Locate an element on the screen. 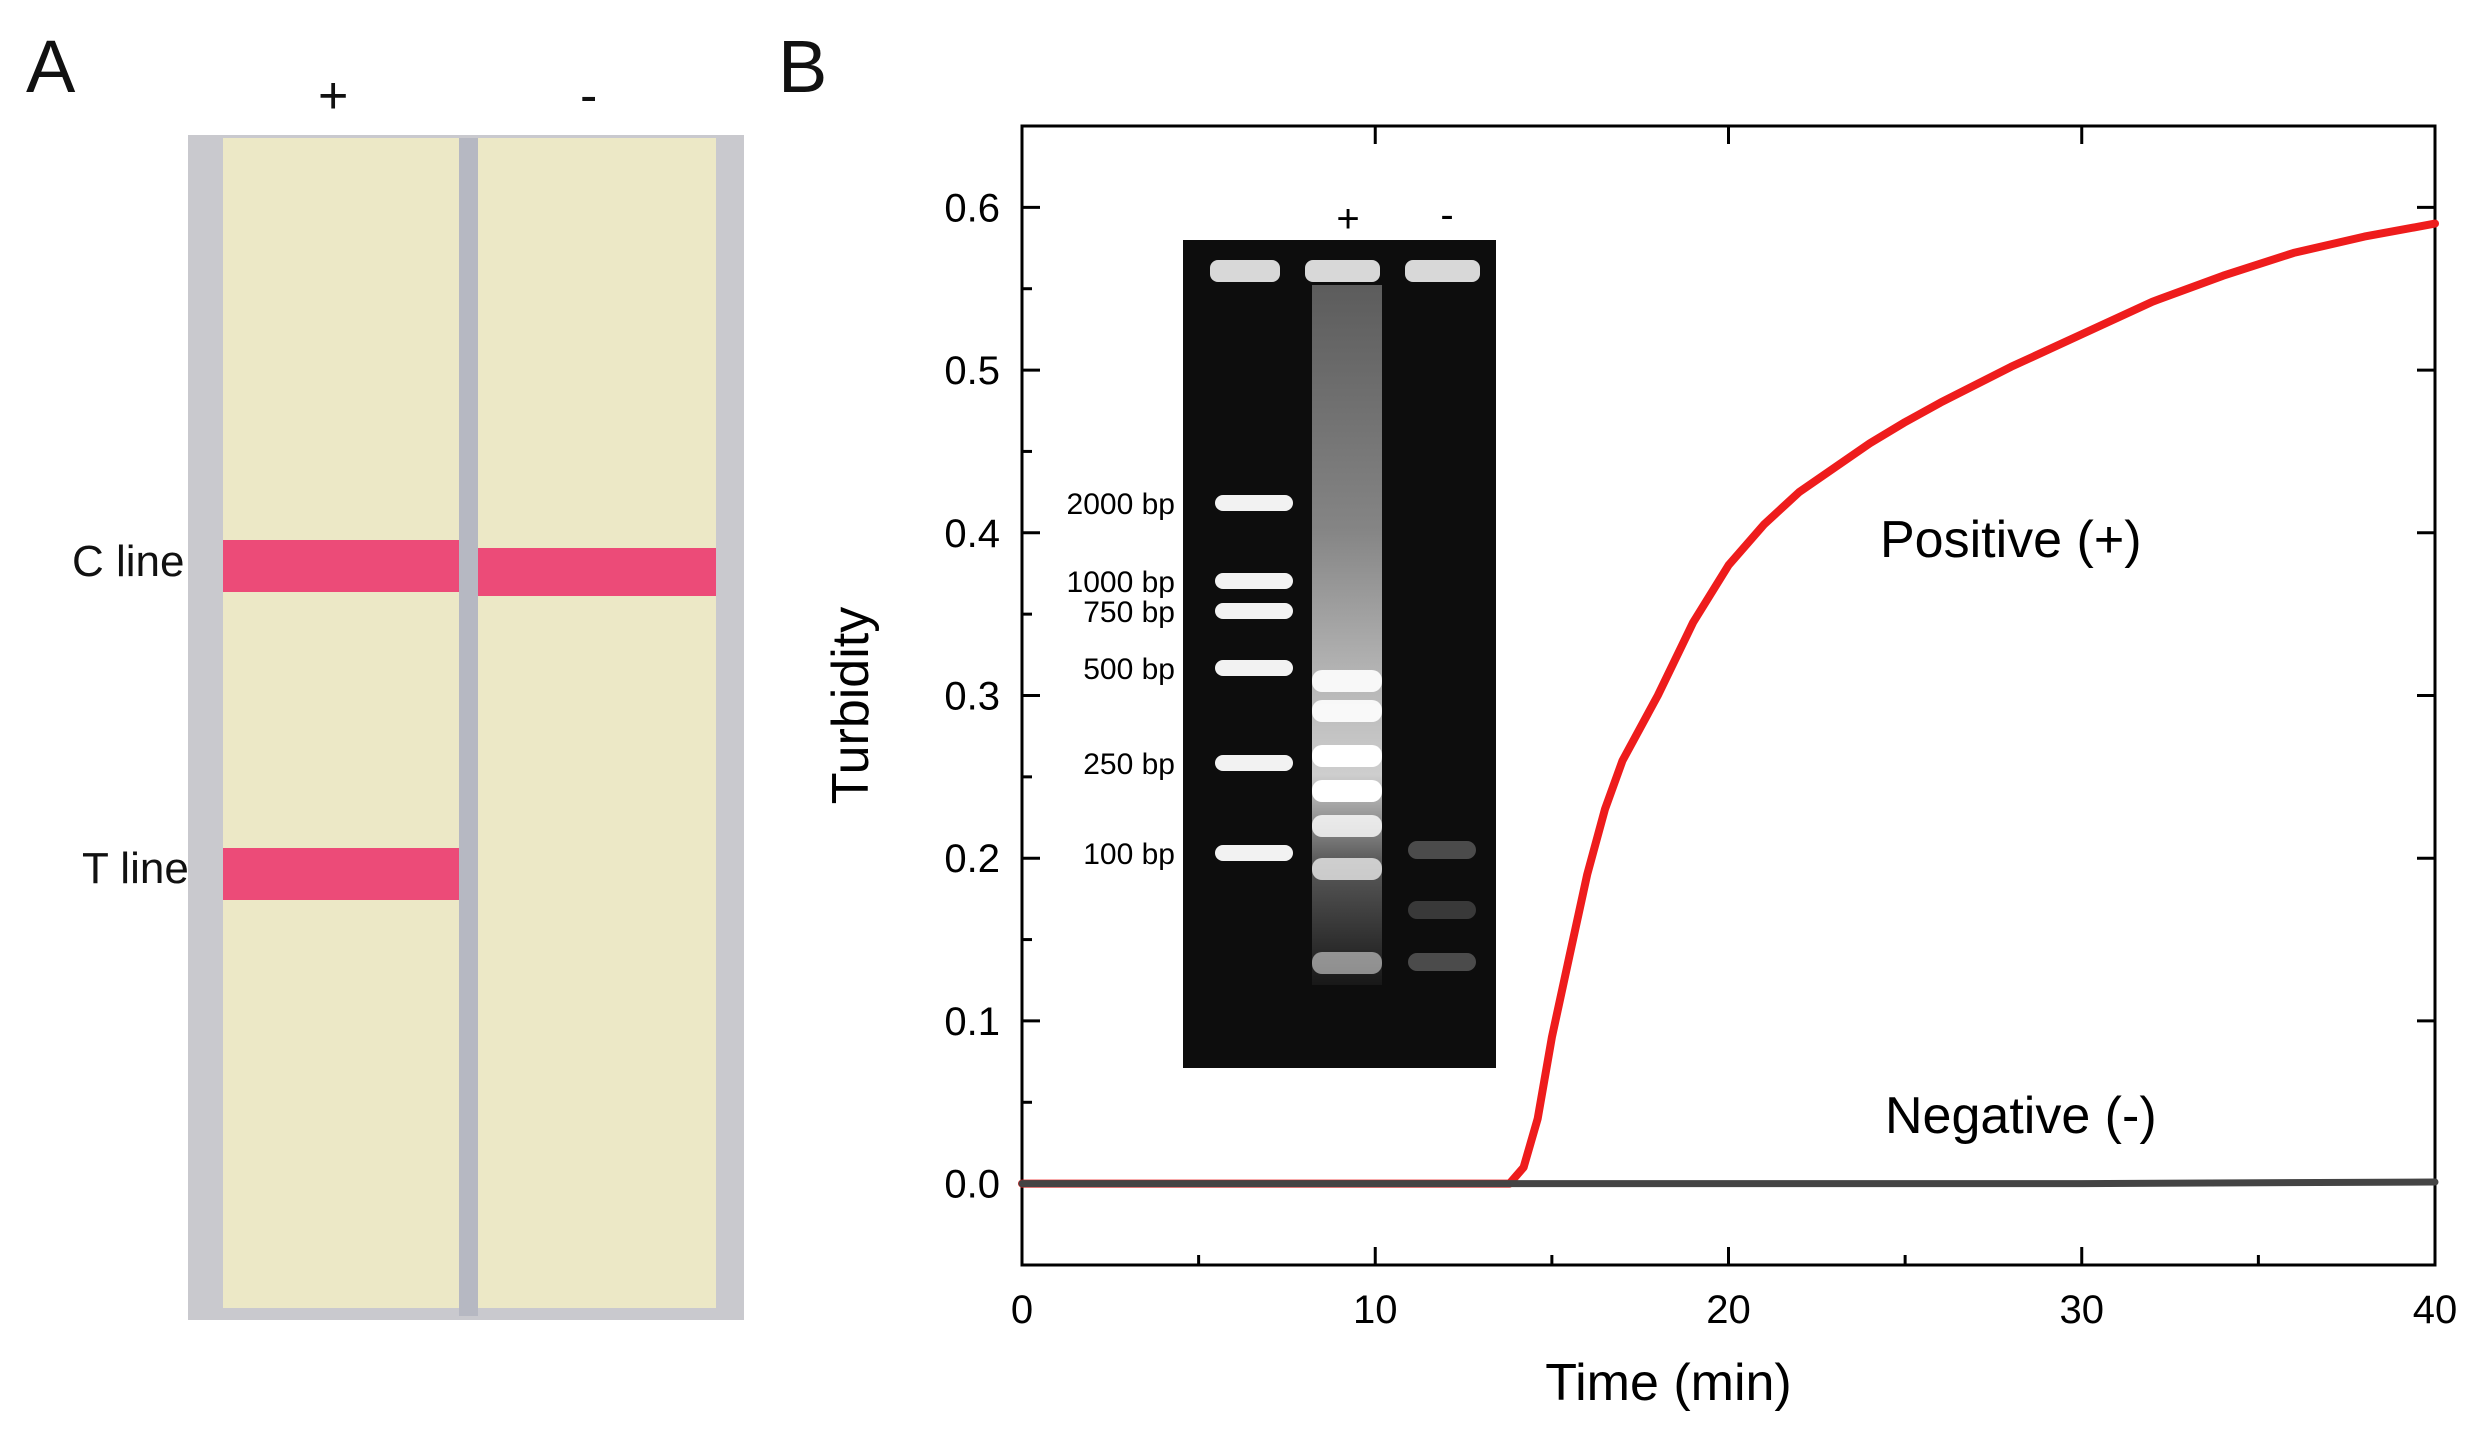  c-line-label: C line is located at coordinates (128, 561).